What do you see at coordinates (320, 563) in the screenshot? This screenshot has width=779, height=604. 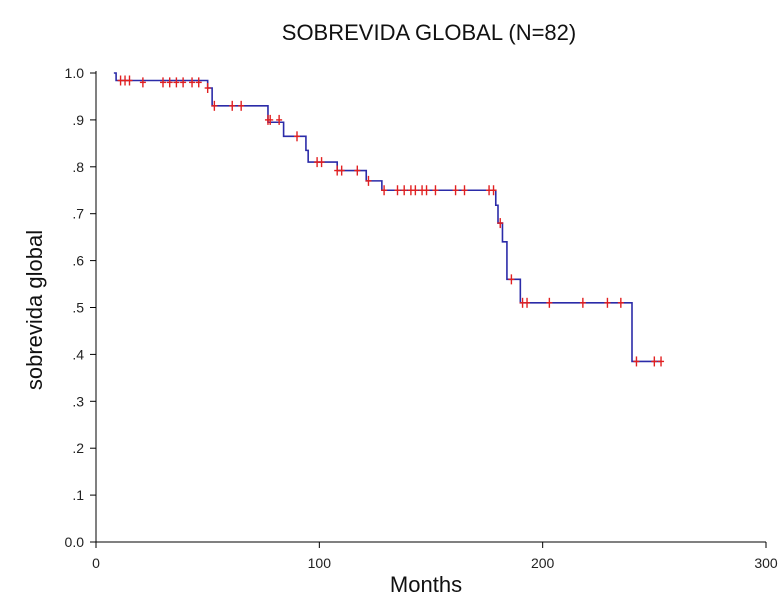 I see `x-tick-label: 100` at bounding box center [320, 563].